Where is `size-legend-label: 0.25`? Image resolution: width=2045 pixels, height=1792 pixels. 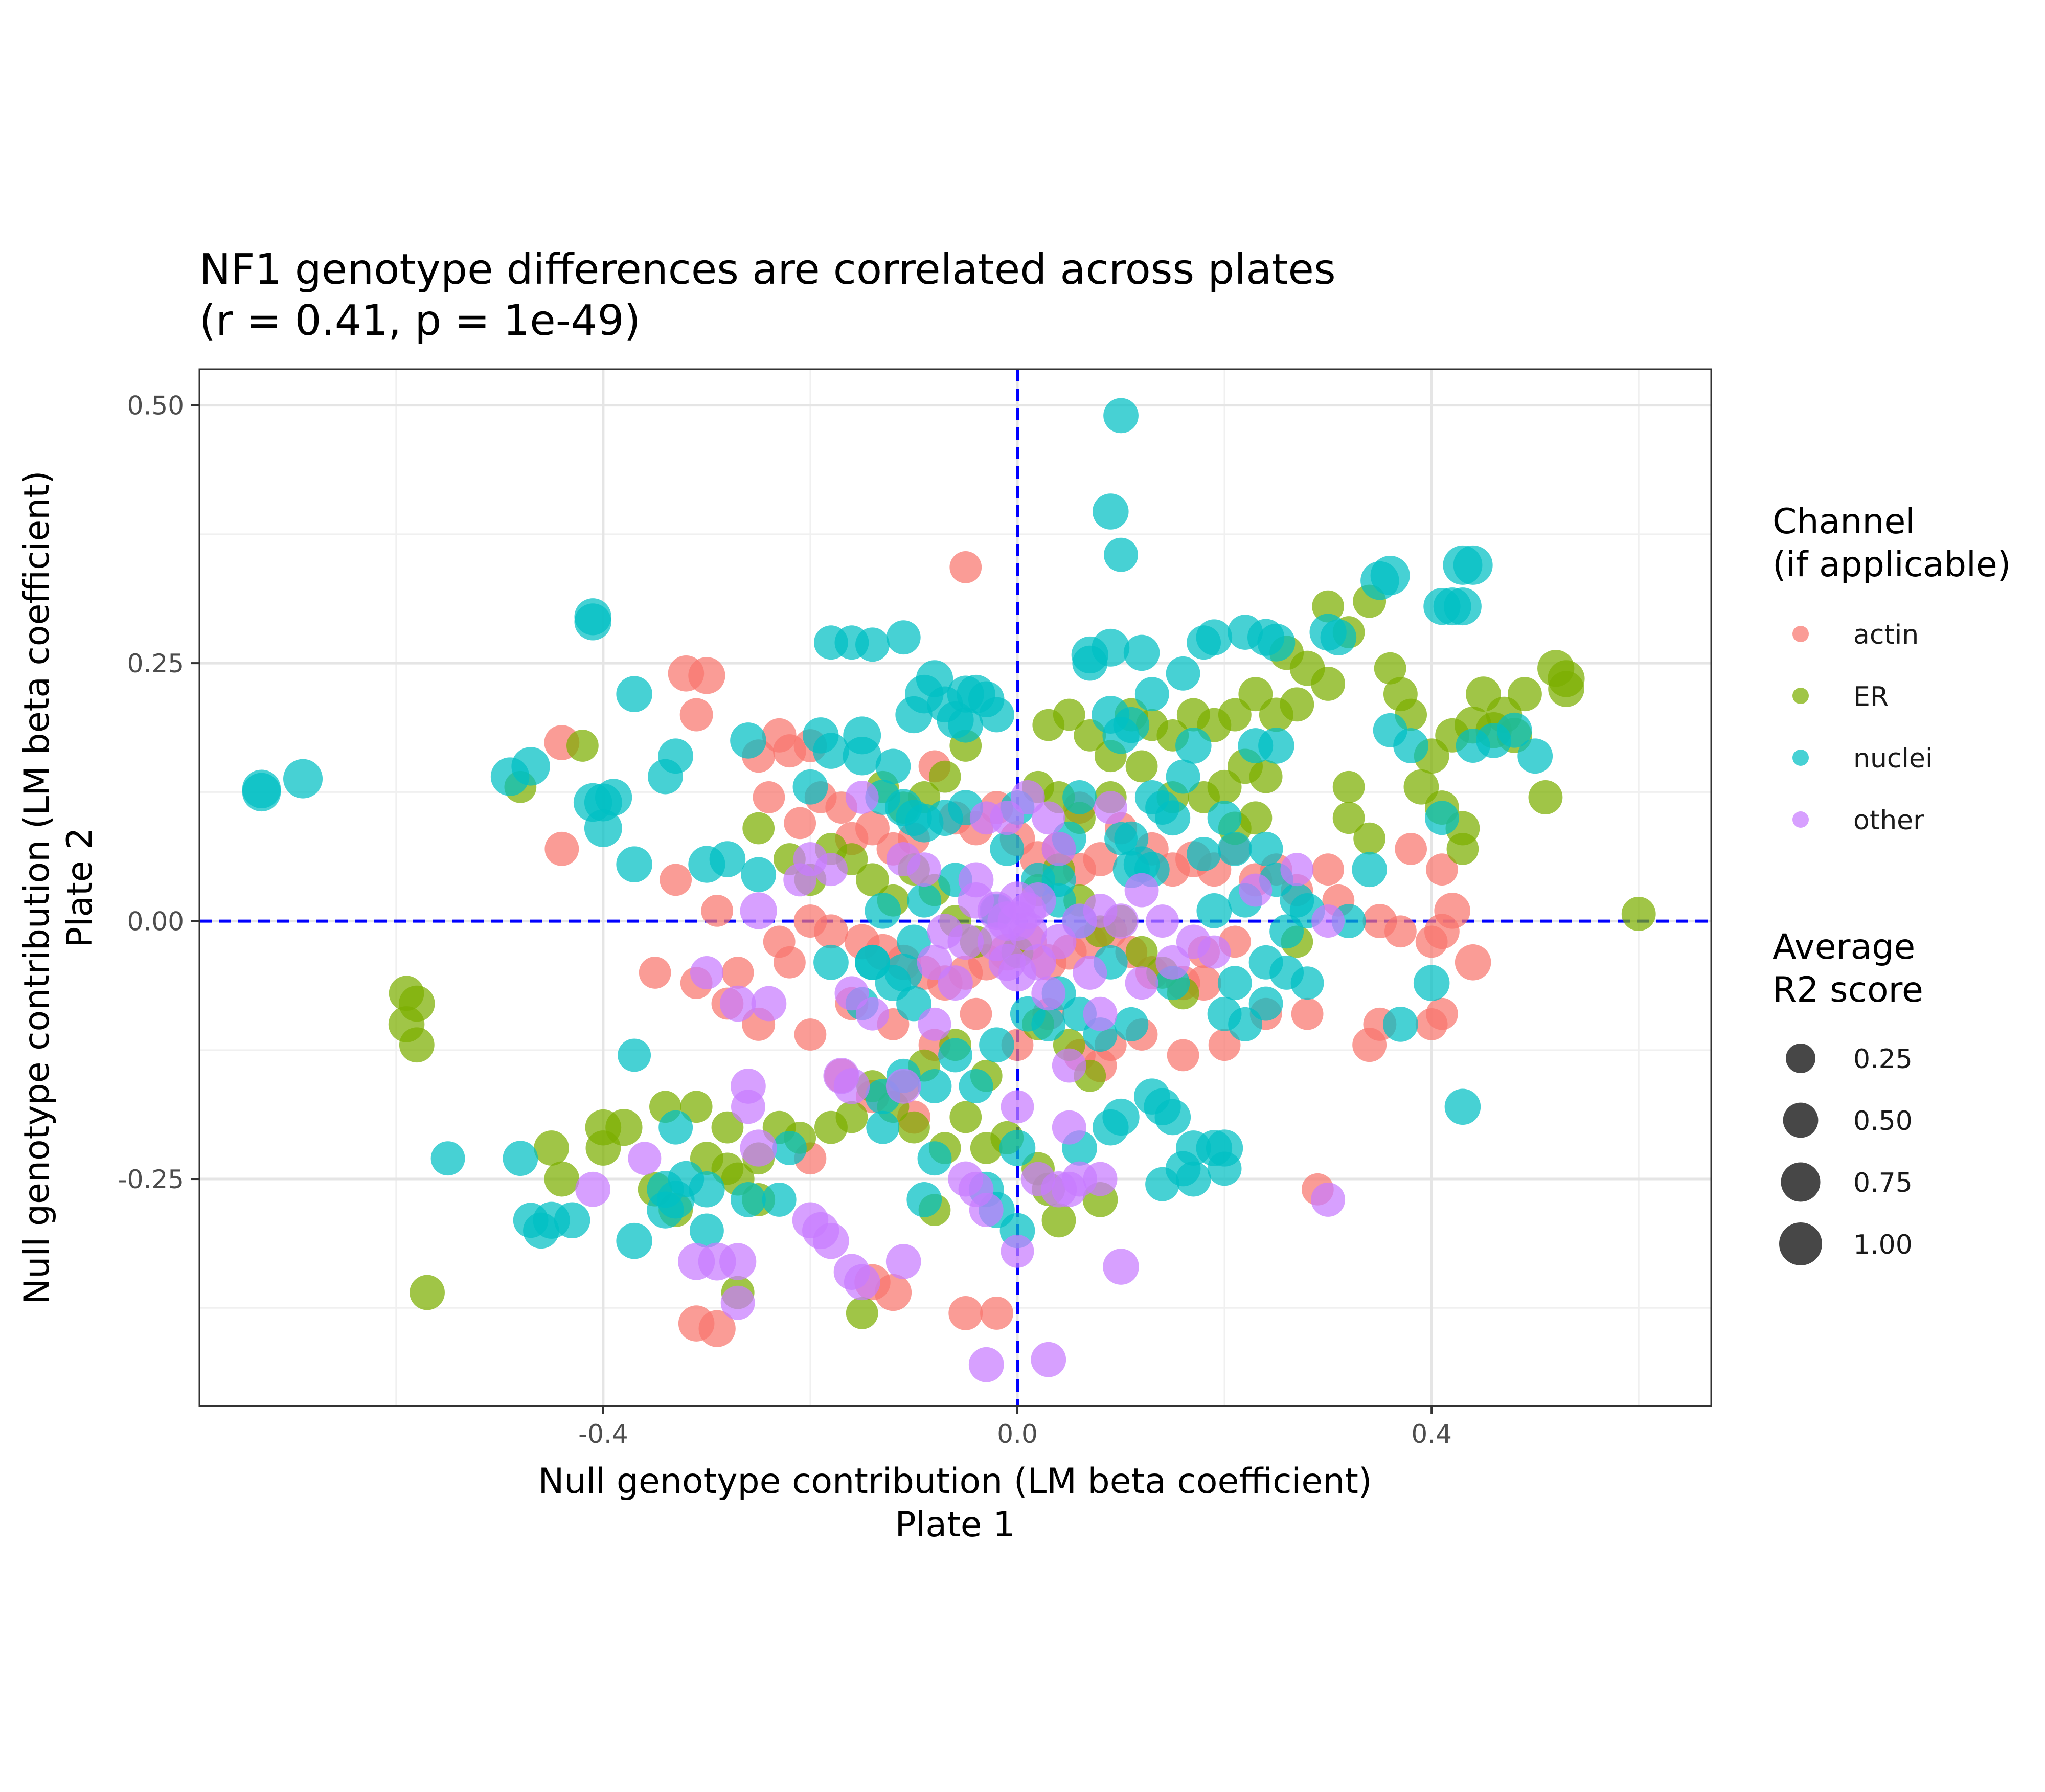 size-legend-label: 0.25 is located at coordinates (1883, 1059).